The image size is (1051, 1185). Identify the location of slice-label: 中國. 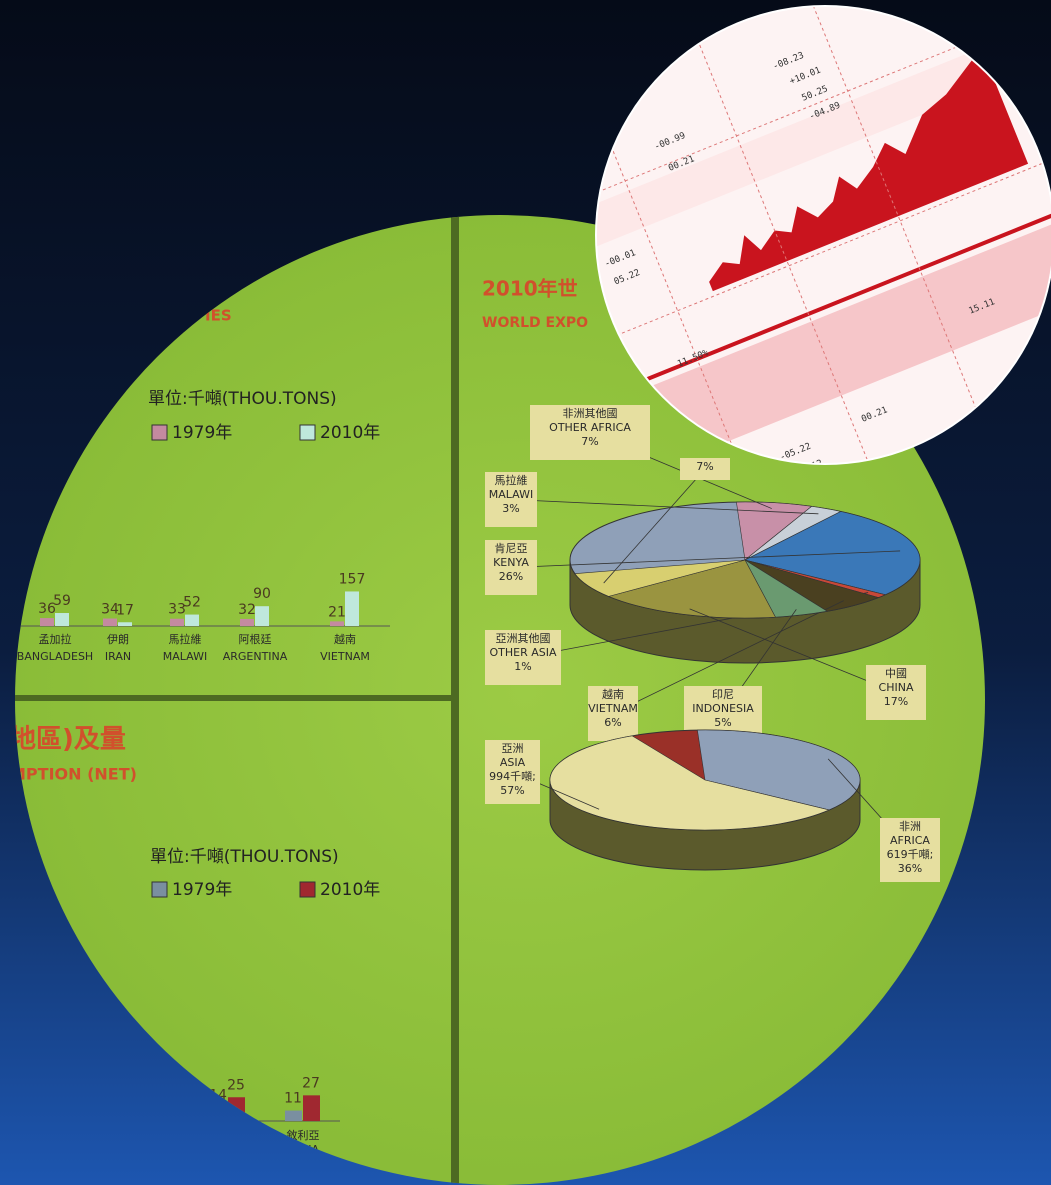
(896, 673).